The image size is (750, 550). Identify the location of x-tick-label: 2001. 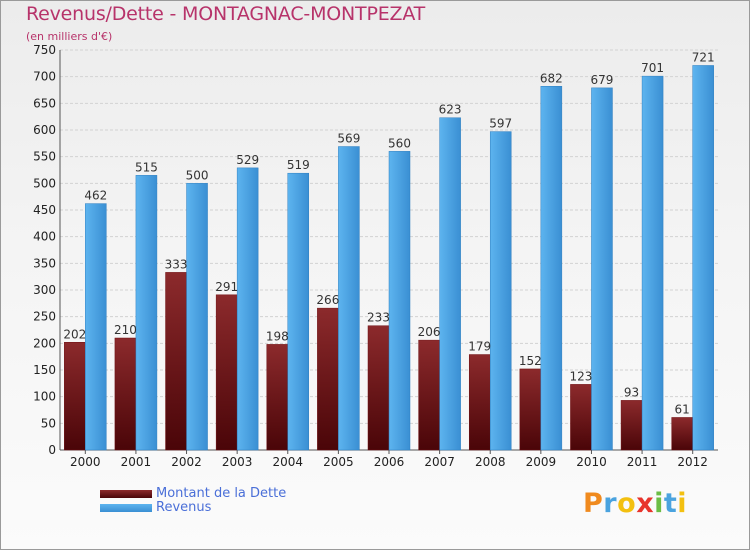
(136, 462).